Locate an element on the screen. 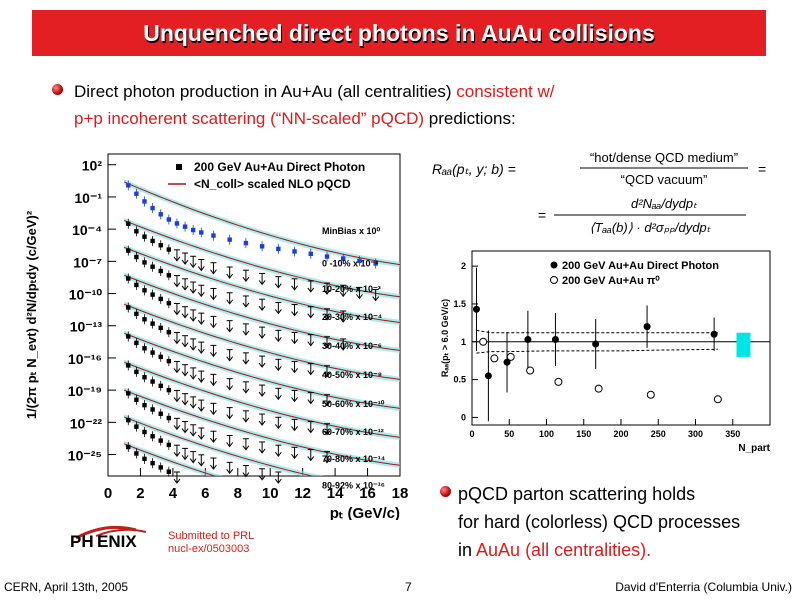 The height and width of the screenshot is (600, 800). y-tick-label: 10² is located at coordinates (92, 166).